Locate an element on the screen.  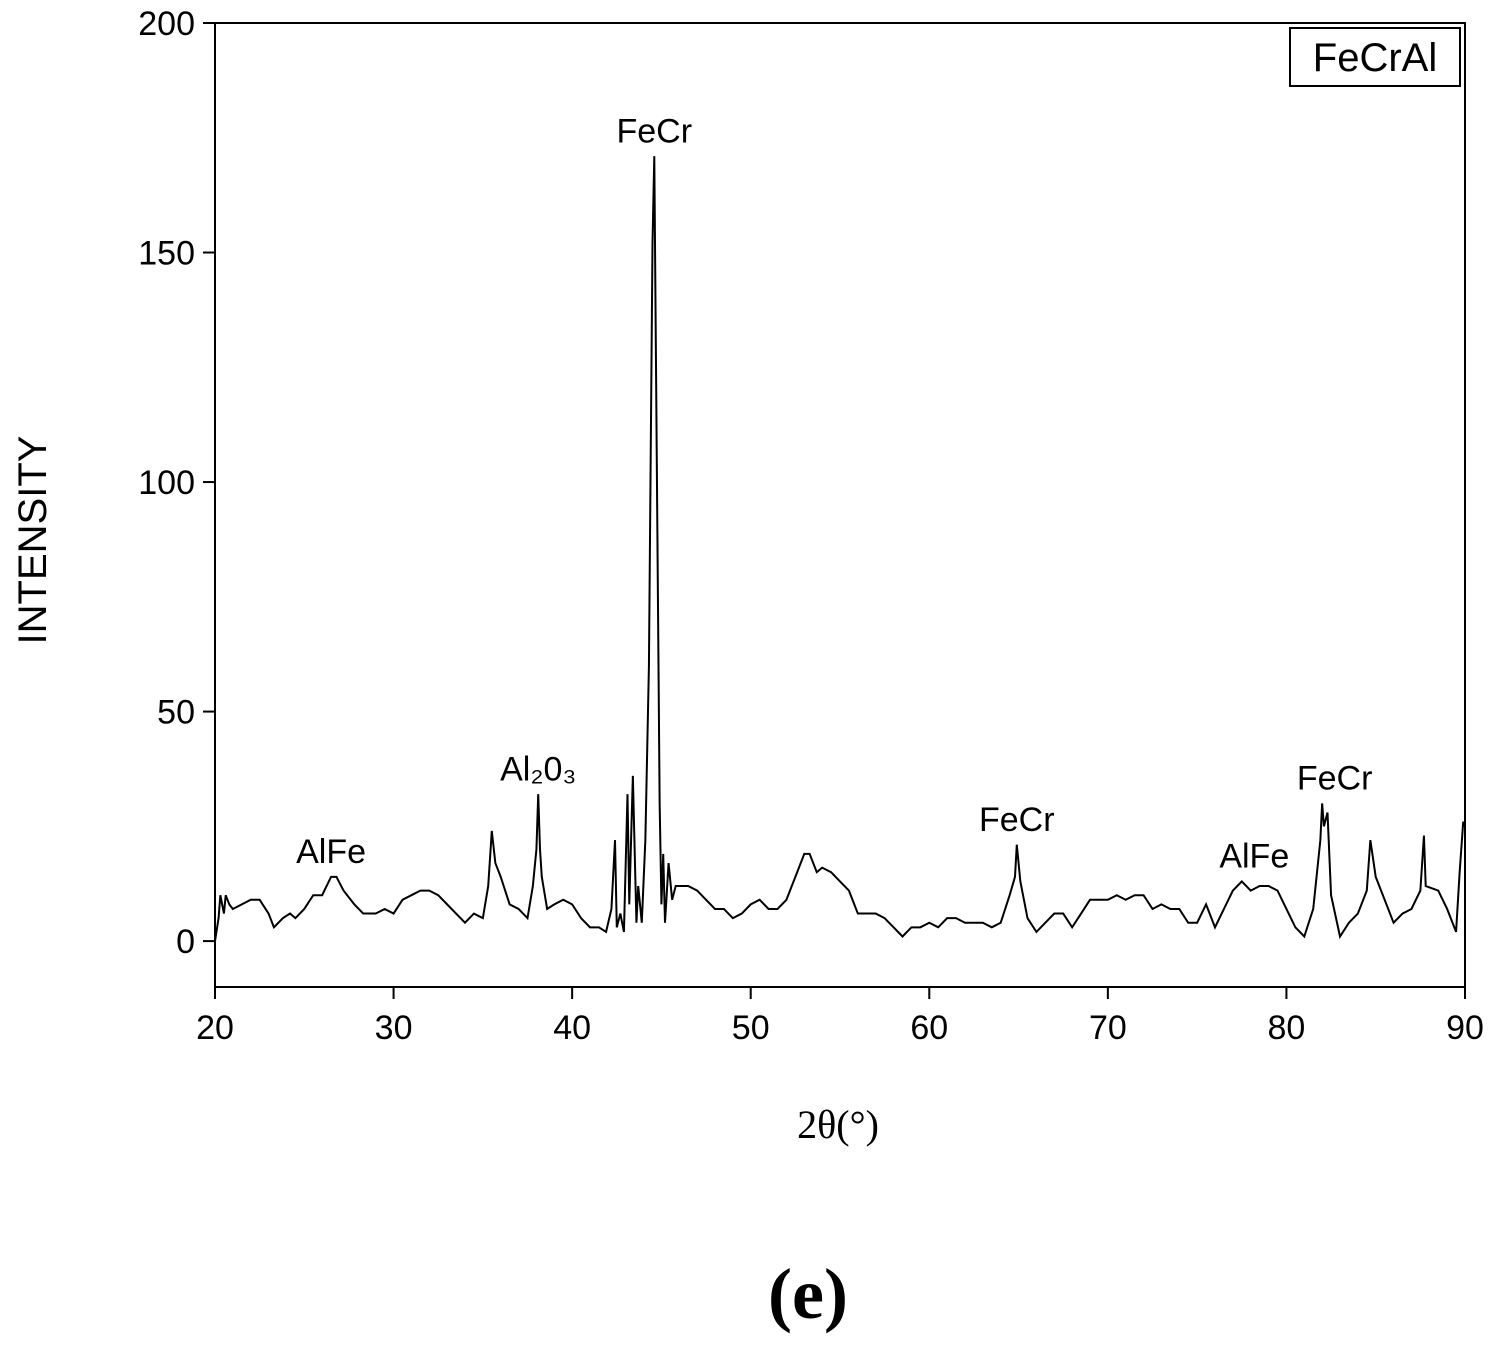
legend-label: FeCrAl is located at coordinates (1375, 58).